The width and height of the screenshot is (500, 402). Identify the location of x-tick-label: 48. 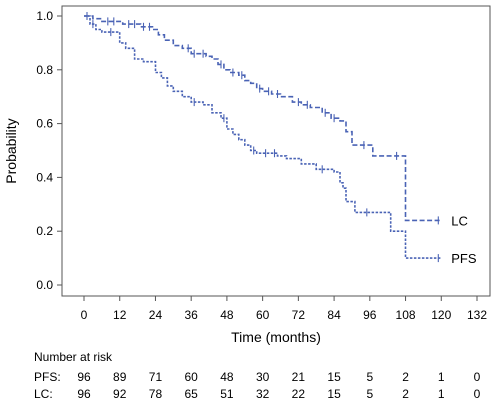
(227, 315).